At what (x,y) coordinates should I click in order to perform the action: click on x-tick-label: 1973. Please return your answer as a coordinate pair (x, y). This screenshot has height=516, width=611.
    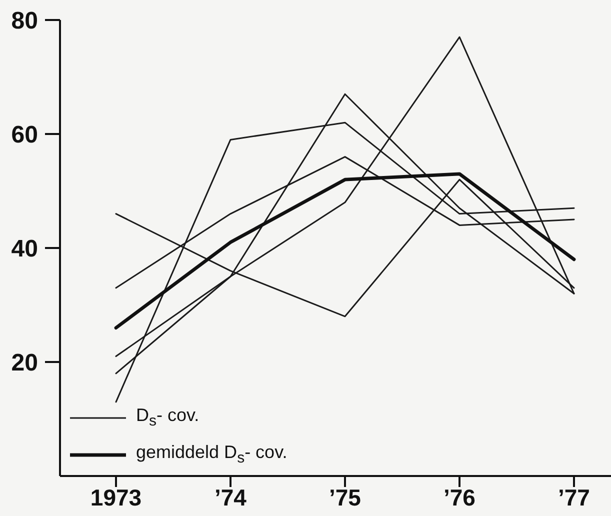
    Looking at the image, I should click on (116, 497).